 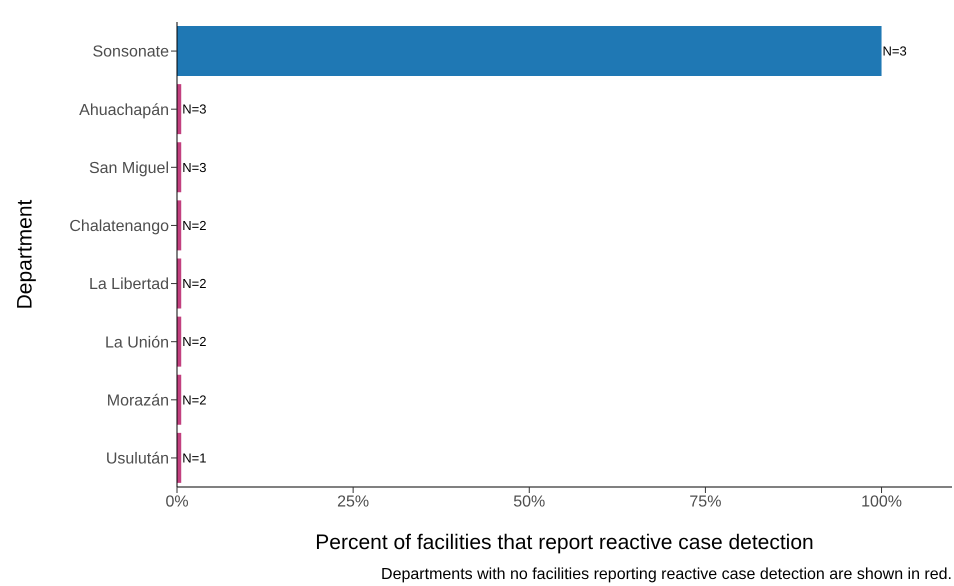 I want to click on x-tick-label: 75%, so click(x=705, y=501).